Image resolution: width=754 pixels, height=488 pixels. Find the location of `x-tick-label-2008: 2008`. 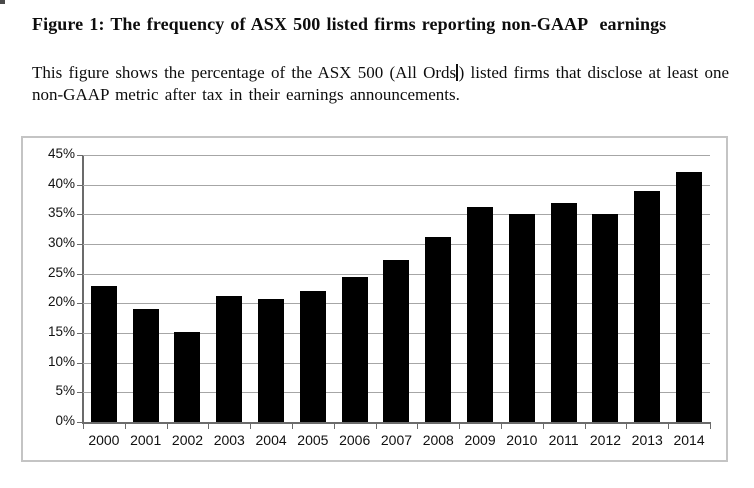

x-tick-label-2008: 2008 is located at coordinates (438, 440).